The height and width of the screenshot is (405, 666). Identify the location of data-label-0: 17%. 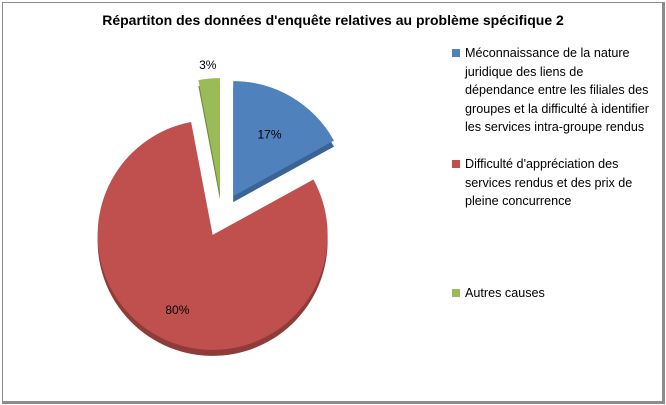
(269, 135).